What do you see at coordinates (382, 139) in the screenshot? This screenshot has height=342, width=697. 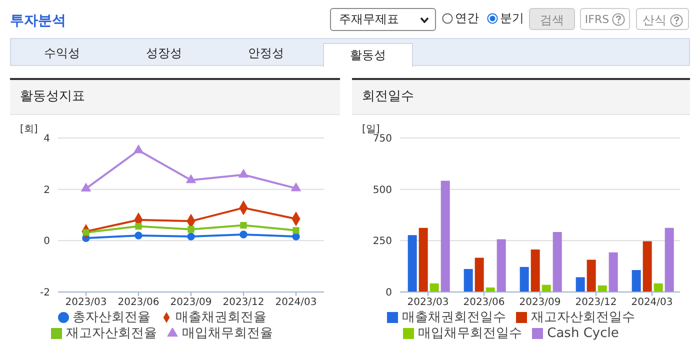 I see `y-tick-label: 750` at bounding box center [382, 139].